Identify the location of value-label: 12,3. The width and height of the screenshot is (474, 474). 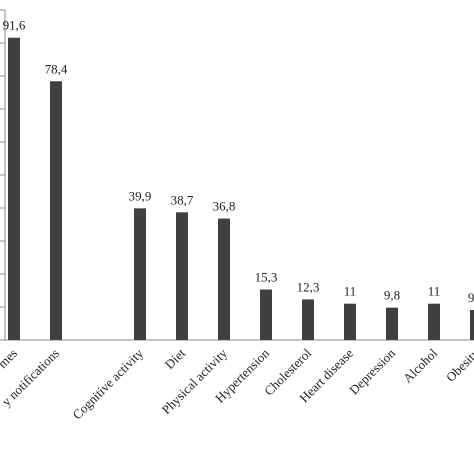
(308, 286).